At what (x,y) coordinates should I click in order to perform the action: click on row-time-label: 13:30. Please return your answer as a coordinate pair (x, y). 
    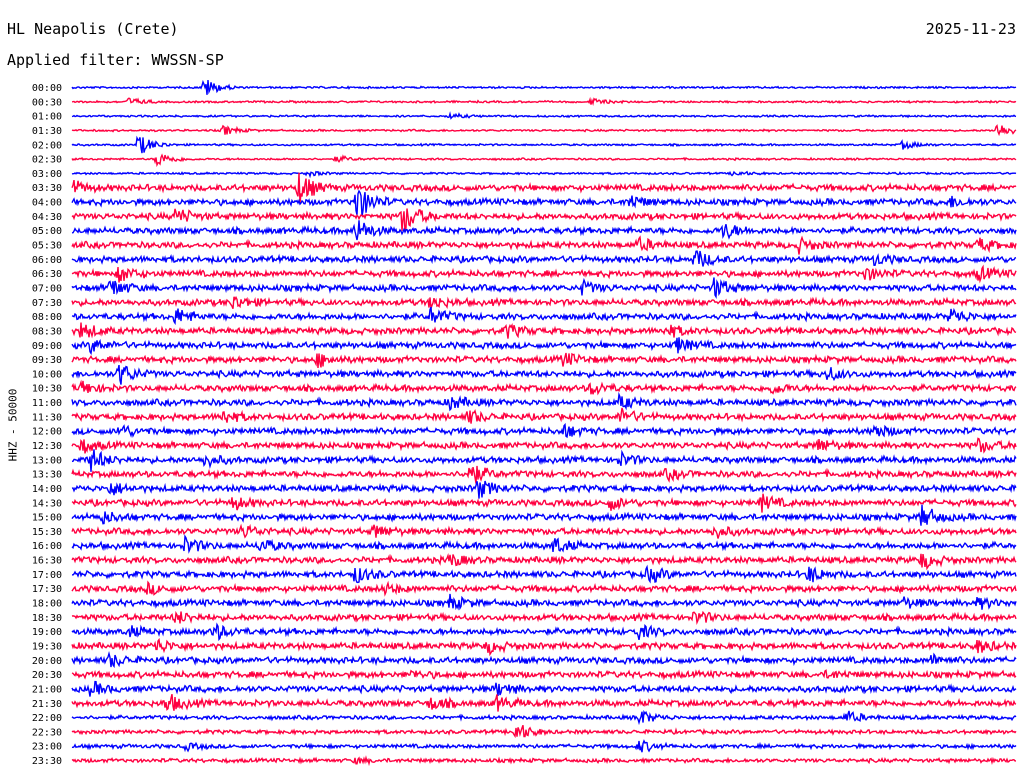
    Looking at the image, I should click on (47, 475).